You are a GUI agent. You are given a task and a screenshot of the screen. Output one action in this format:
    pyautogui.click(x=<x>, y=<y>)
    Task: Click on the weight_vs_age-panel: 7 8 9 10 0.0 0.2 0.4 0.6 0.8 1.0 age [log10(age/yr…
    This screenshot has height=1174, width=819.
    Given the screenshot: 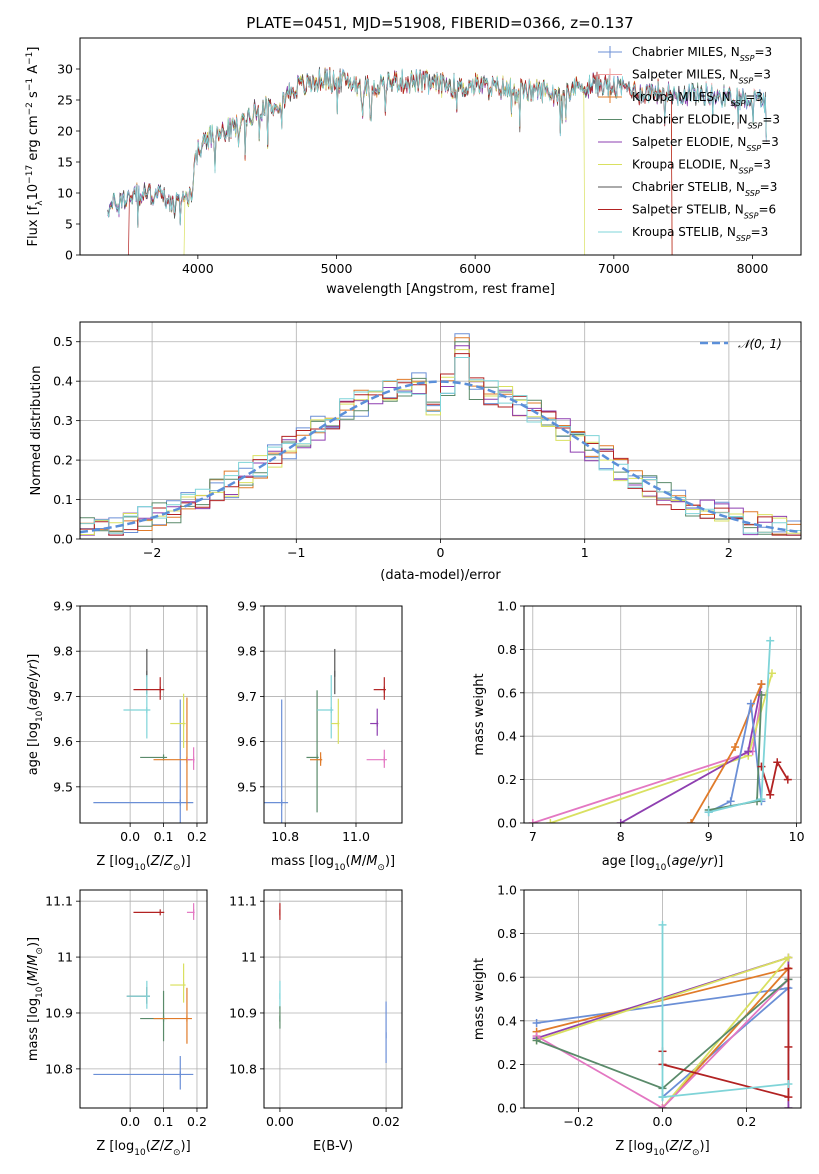 What is the action you would take?
    pyautogui.click(x=638, y=736)
    